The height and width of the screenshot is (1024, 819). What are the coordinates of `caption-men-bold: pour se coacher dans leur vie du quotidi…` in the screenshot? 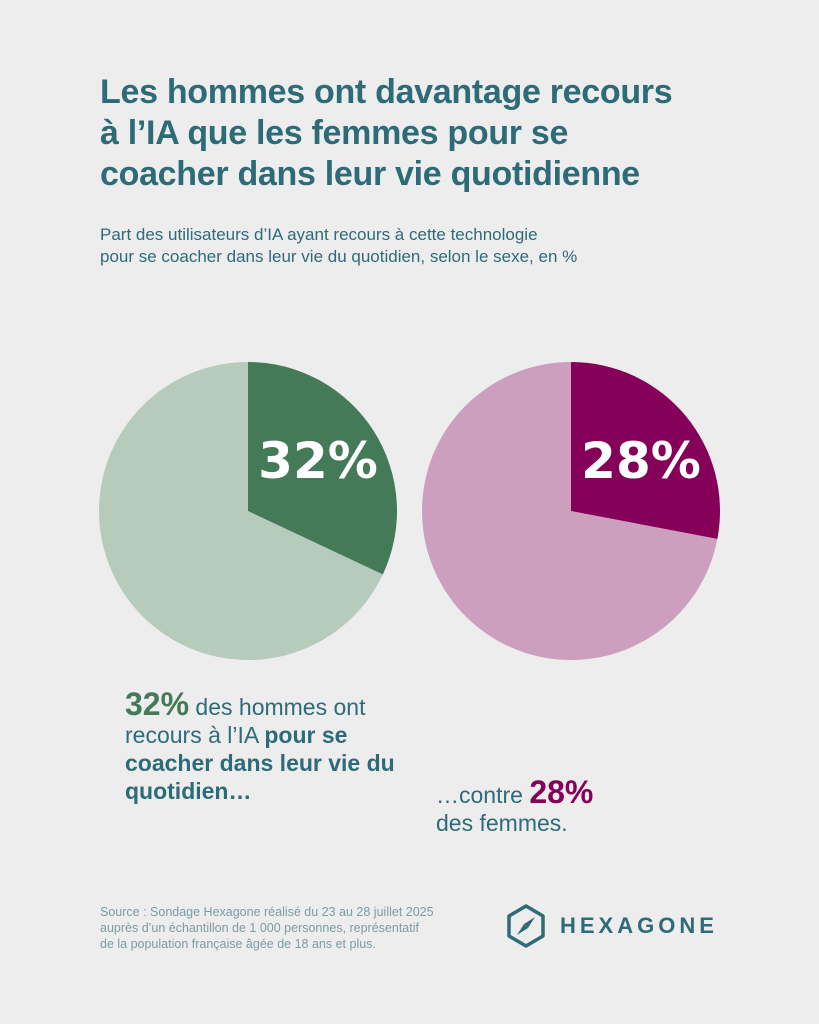 It's located at (260, 763).